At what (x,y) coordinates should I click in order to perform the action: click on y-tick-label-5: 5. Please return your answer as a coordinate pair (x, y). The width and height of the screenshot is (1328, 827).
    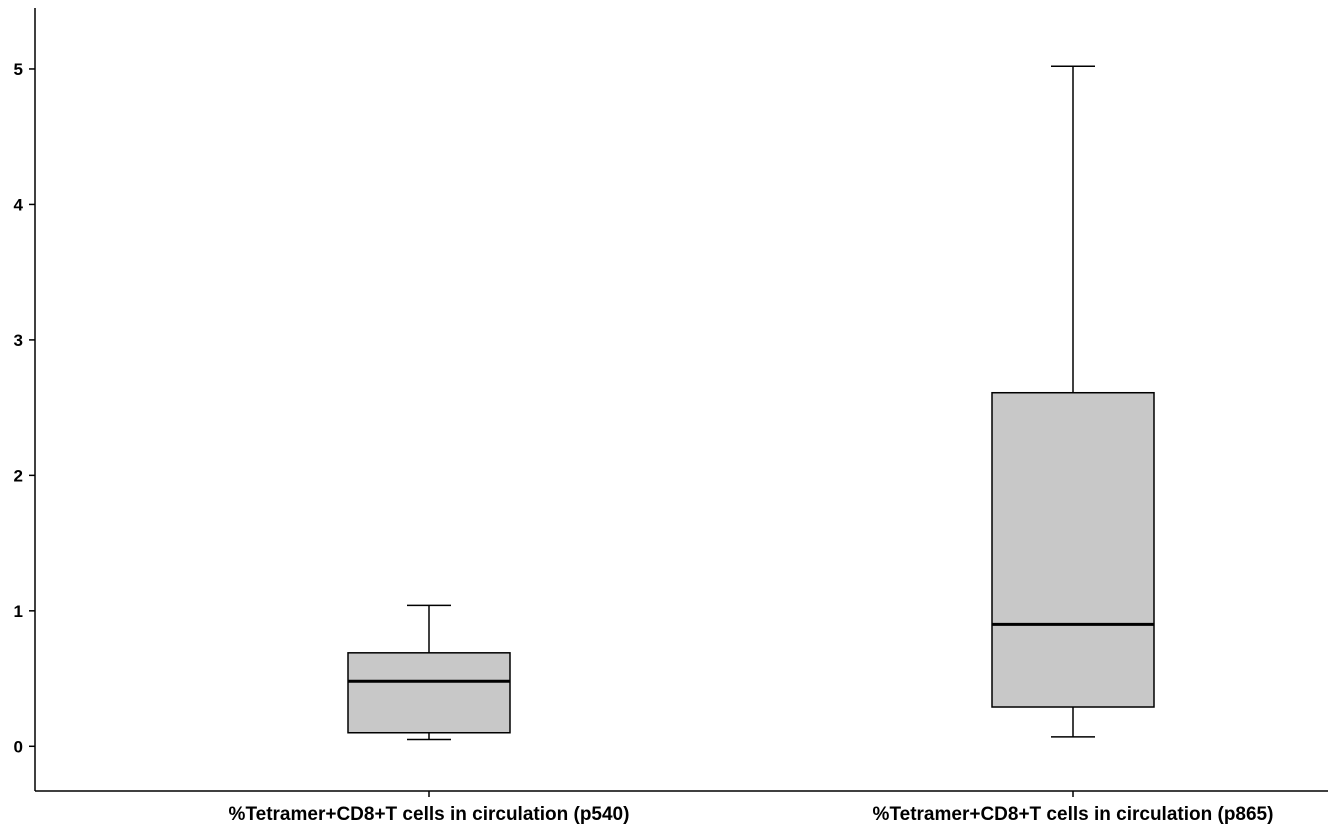
    Looking at the image, I should click on (18, 69).